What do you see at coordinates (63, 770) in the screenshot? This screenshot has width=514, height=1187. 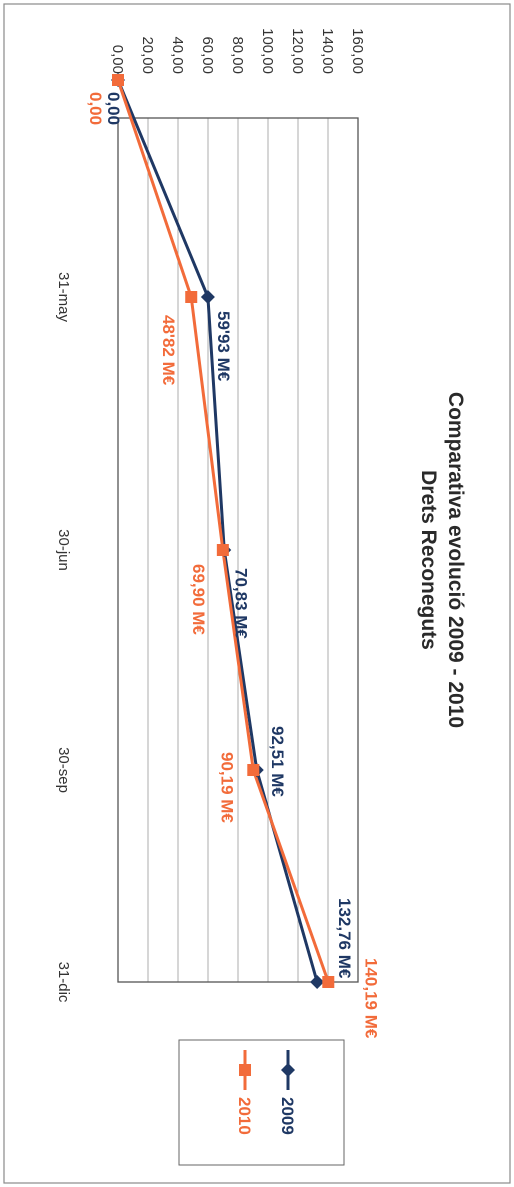 I see `x-tick-label: 30-sep` at bounding box center [63, 770].